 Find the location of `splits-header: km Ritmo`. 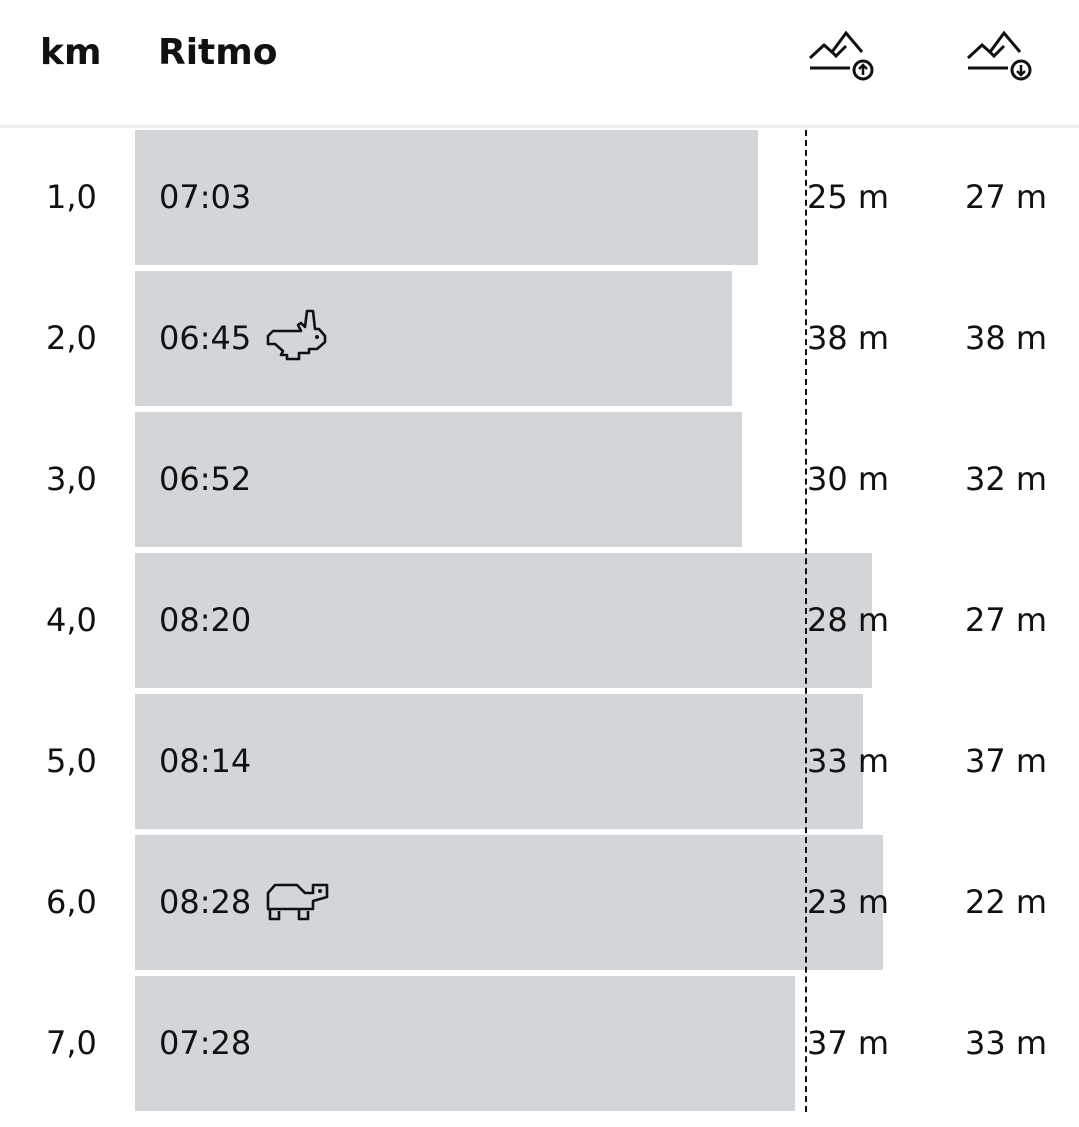

splits-header: km Ritmo is located at coordinates (539, 64).